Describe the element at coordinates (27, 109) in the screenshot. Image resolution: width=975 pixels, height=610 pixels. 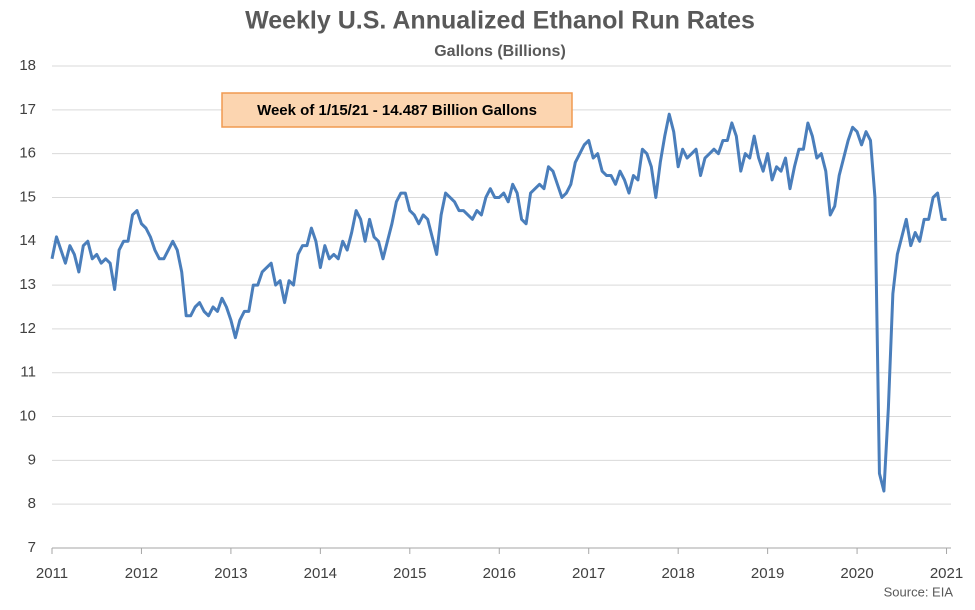
I see `y-tick-label: 17` at that location.